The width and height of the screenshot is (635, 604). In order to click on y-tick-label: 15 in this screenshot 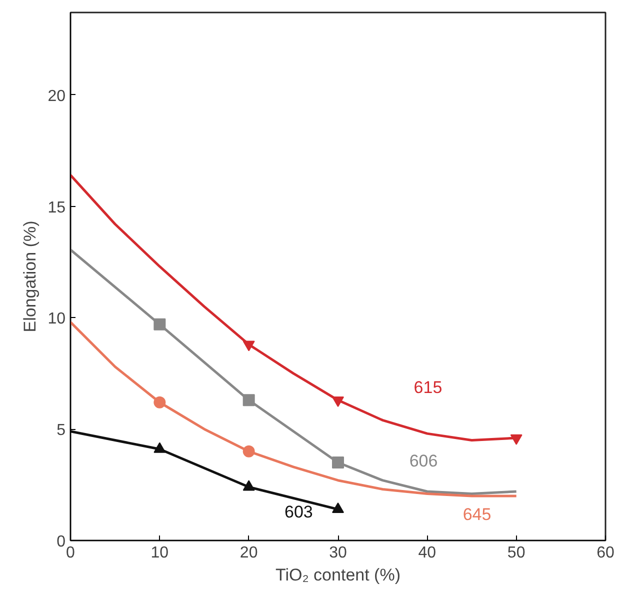, I will do `click(57, 207)`.